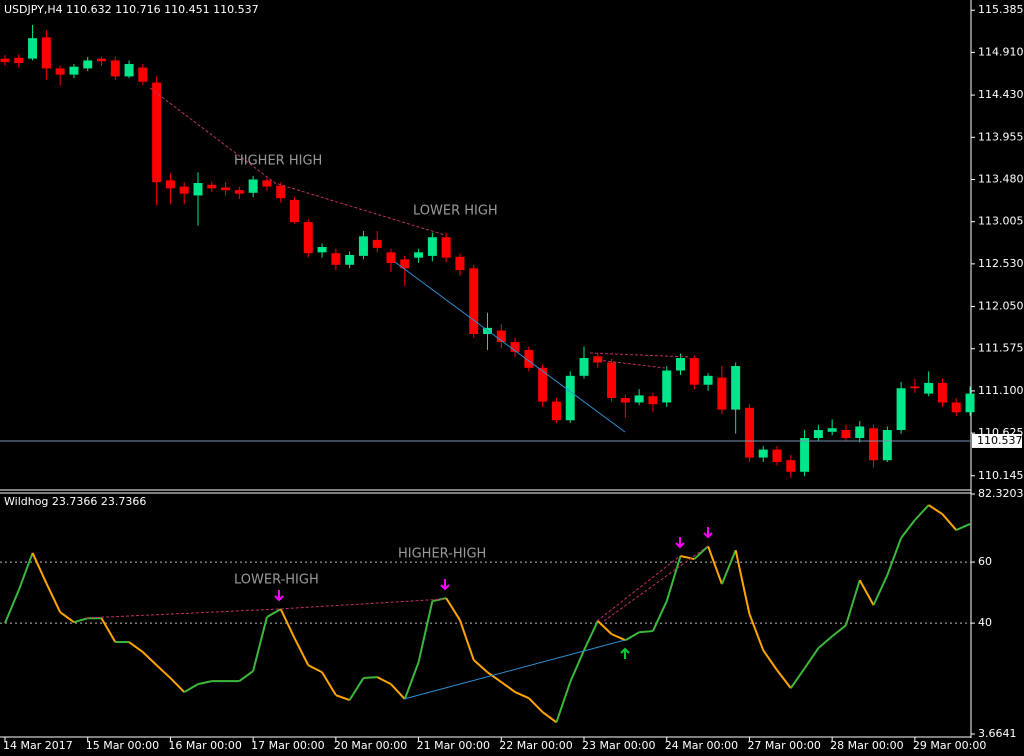 This screenshot has height=756, width=1024. Describe the element at coordinates (985, 622) in the screenshot. I see `y-tick-label: 40` at that location.